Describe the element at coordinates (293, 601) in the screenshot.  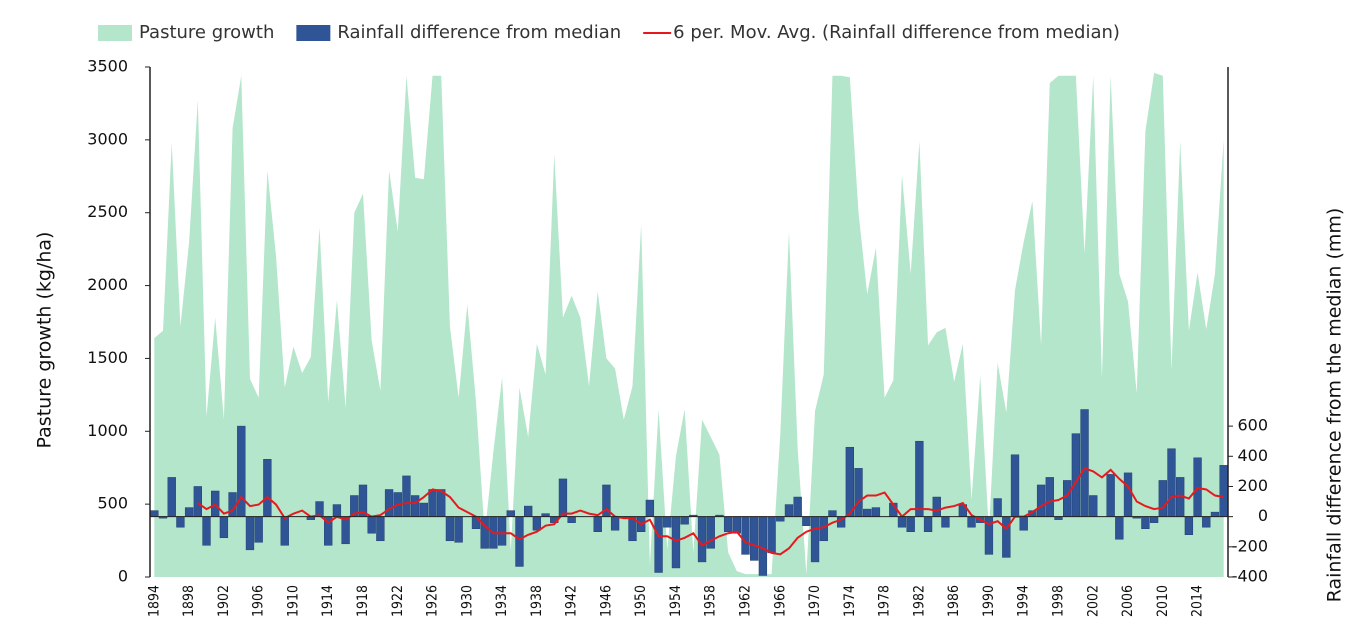
I see `x-tick-label: 1910` at that location.